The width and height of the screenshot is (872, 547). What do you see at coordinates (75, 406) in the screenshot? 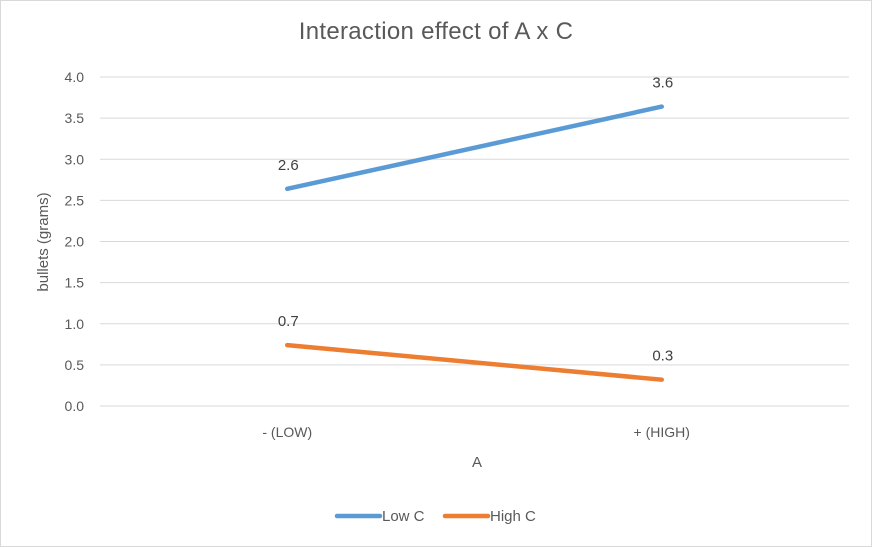
I see `y-tick-label: 0.0` at bounding box center [75, 406].